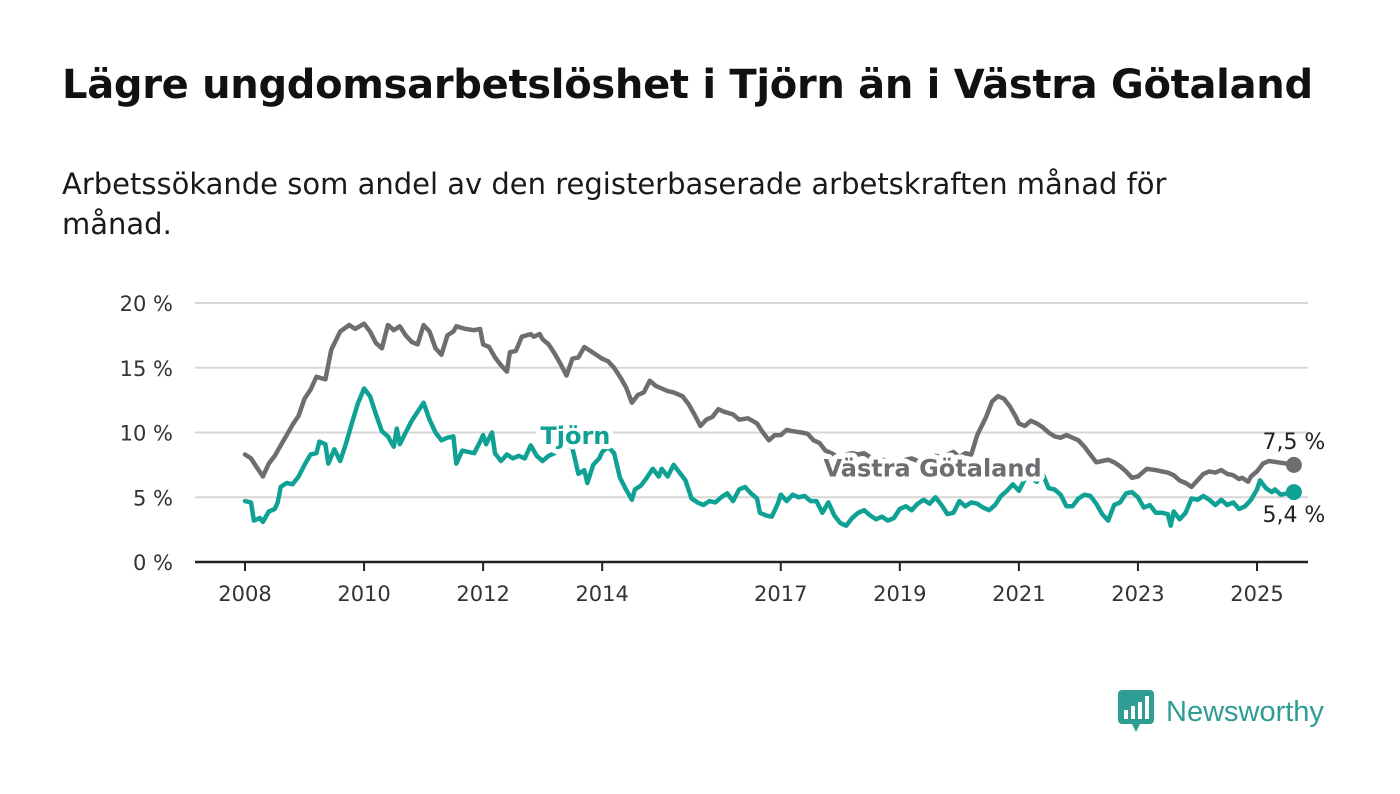 This screenshot has height=794, width=1400. Describe the element at coordinates (244, 594) in the screenshot. I see `x-tick-label: 2008` at that location.